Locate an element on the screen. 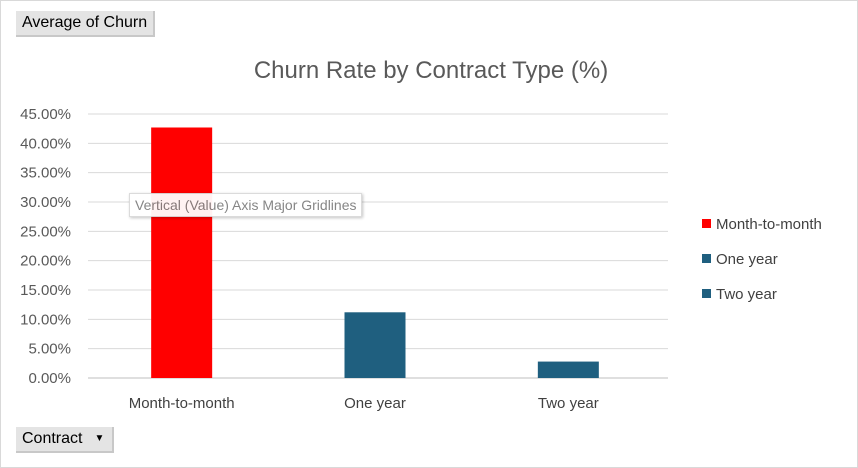 Image resolution: width=858 pixels, height=468 pixels. dropdown-arrow-icon: ▼ is located at coordinates (99, 438).